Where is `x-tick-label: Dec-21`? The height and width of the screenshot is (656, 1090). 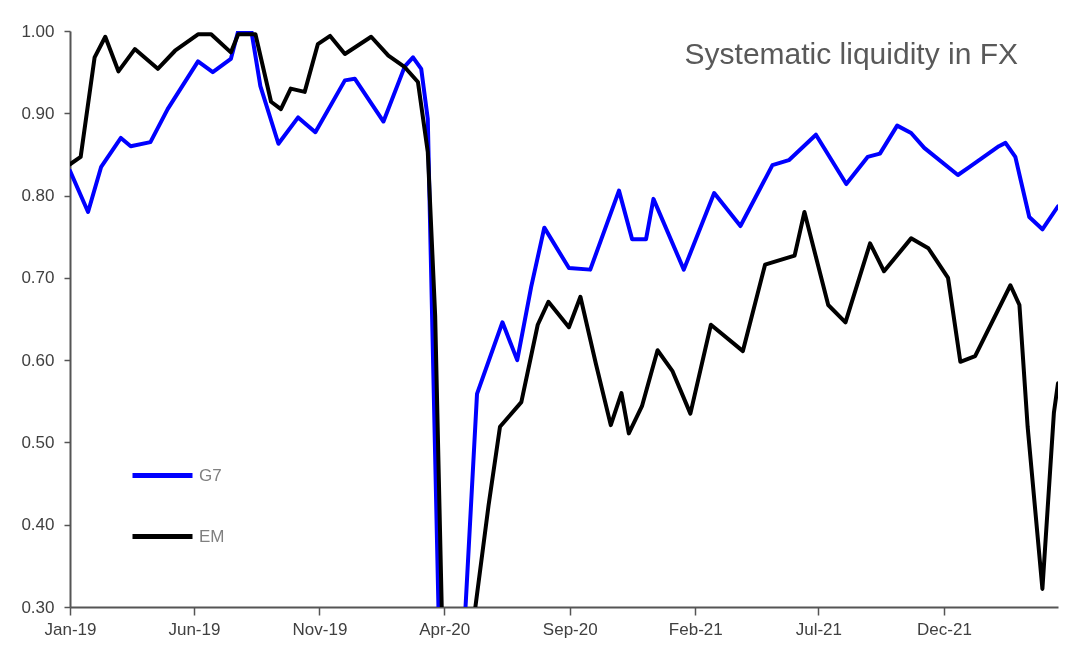 x-tick-label: Dec-21 is located at coordinates (944, 629).